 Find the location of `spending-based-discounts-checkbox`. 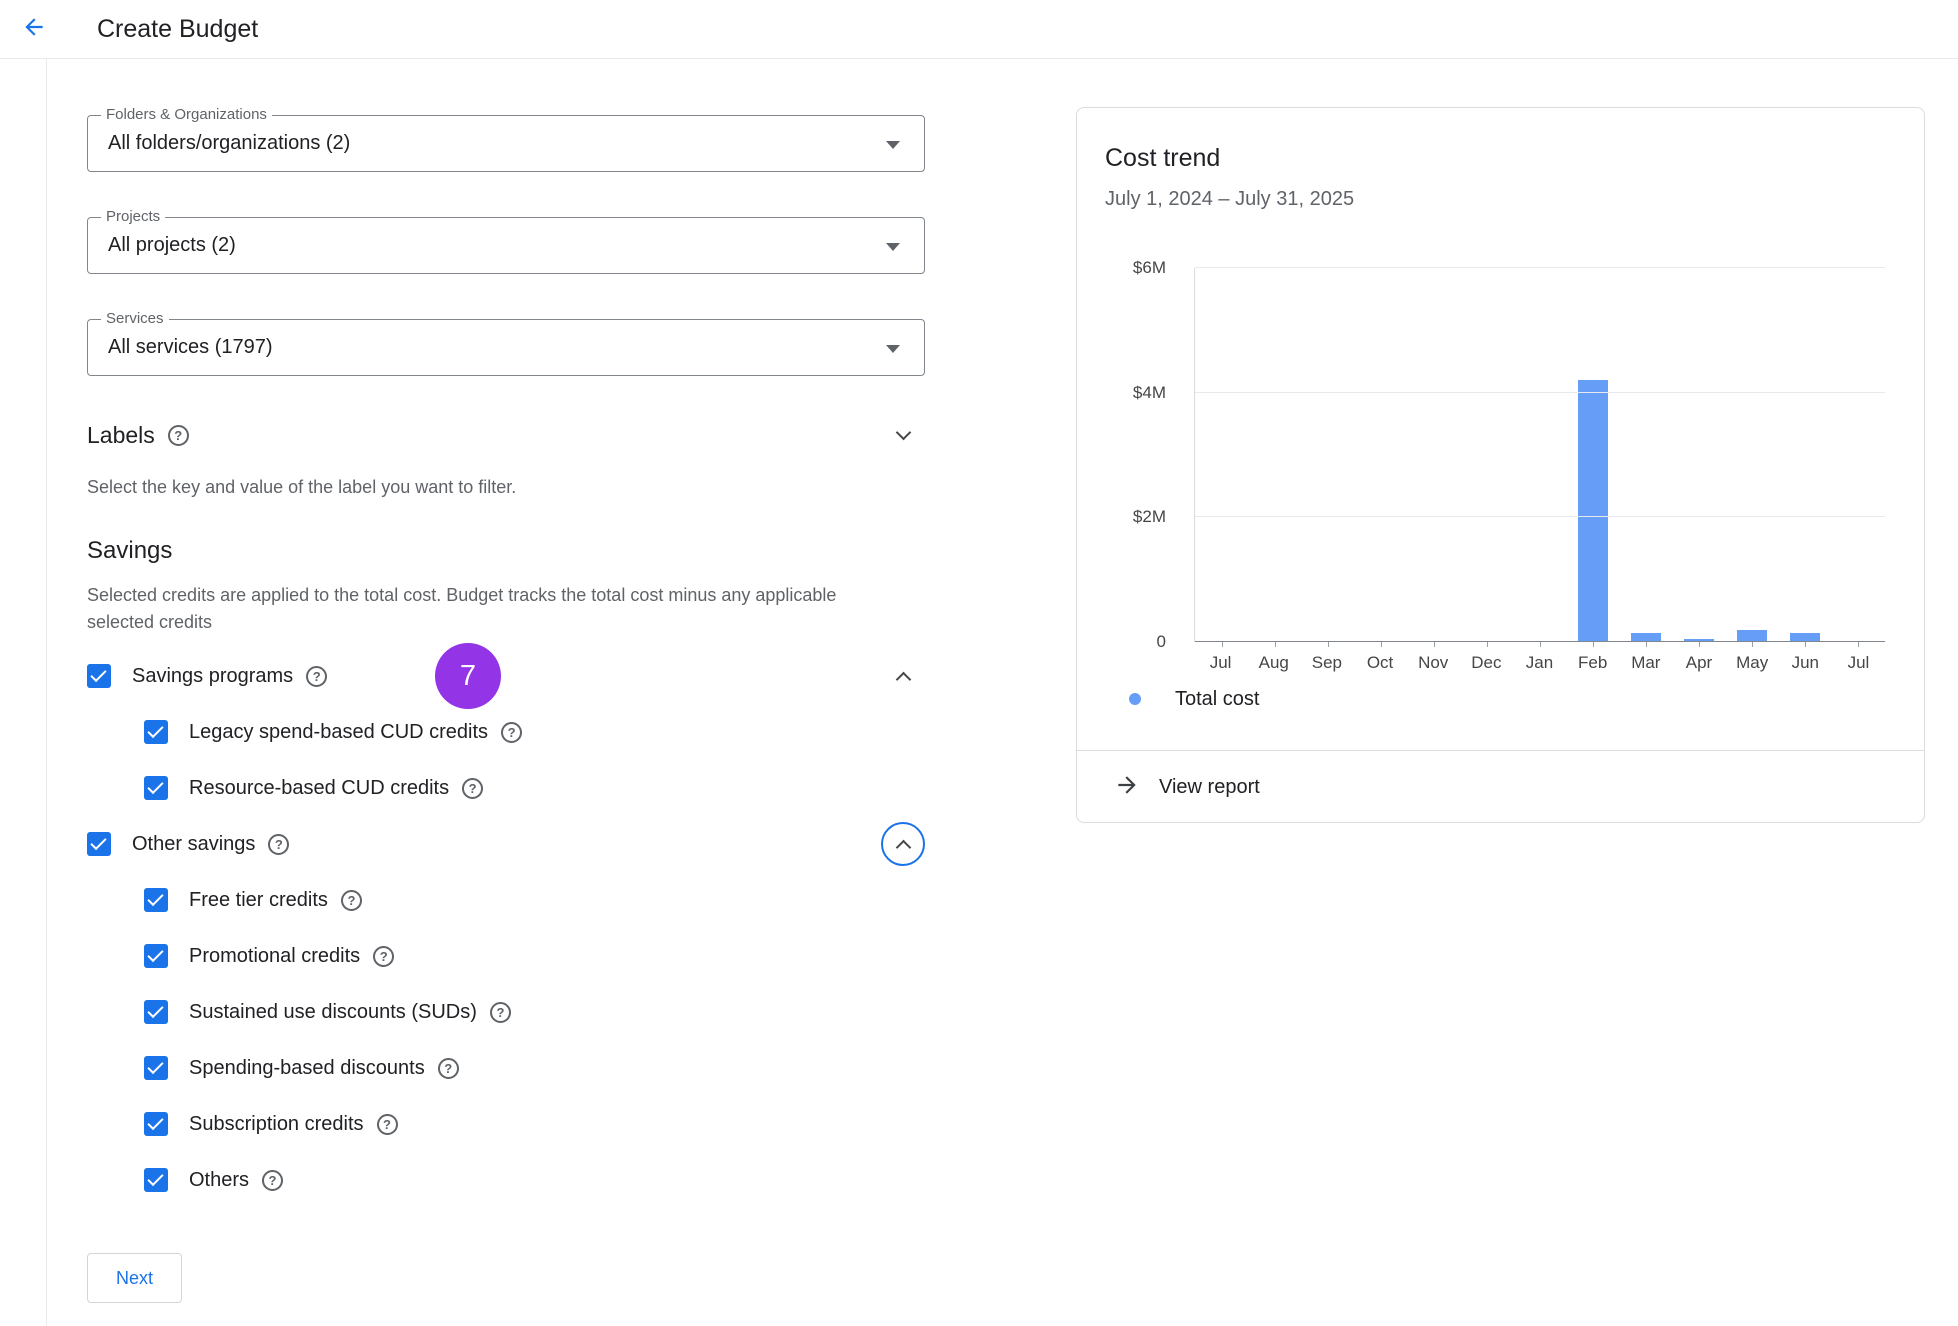

spending-based-discounts-checkbox is located at coordinates (156, 1068).